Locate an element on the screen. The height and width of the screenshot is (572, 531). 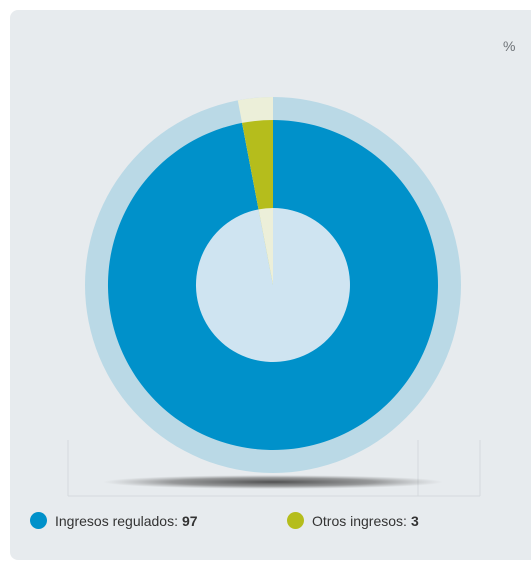
legend-value-ingresos-regulados: 97 is located at coordinates (189, 520).